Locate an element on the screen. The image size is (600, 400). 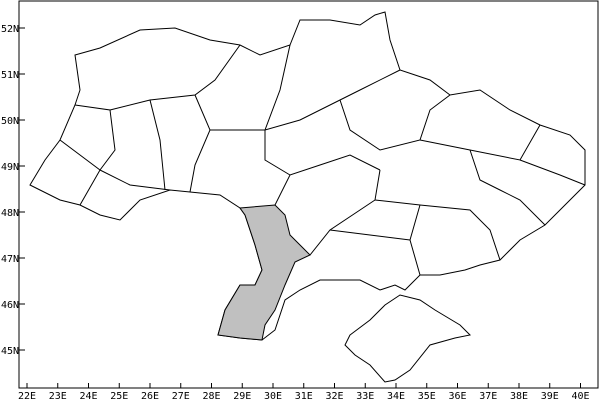
odesa-oblast-highlighted is located at coordinates (264, 272).